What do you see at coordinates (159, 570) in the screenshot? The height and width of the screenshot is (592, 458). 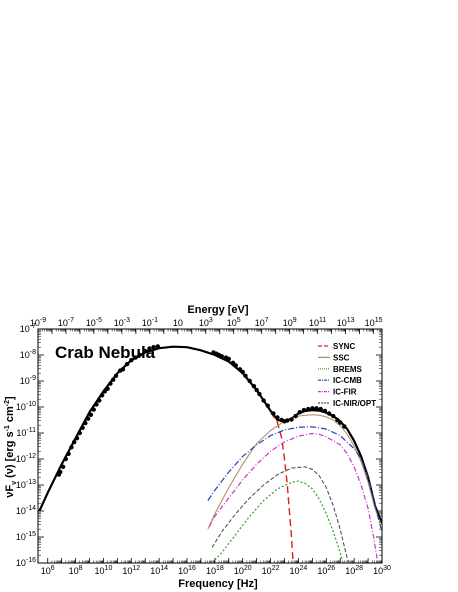 I see `x-tick-label: 10¹⁴` at bounding box center [159, 570].